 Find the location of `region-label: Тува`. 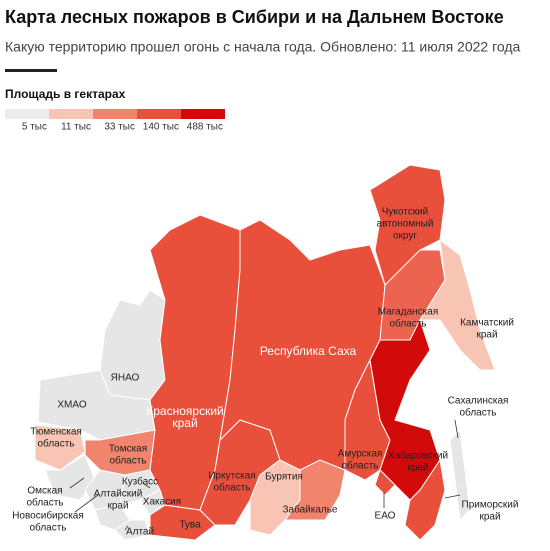

region-label: Тува is located at coordinates (190, 525).